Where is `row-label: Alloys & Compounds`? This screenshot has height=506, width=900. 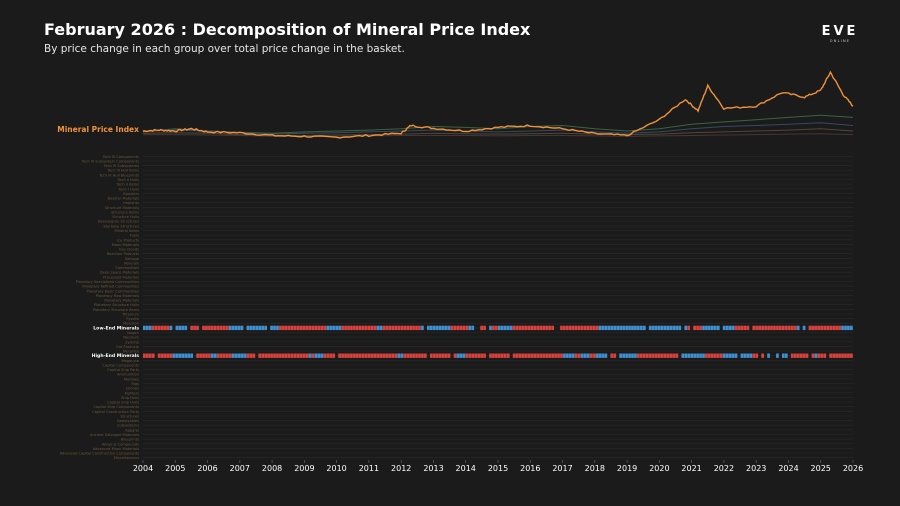
row-label: Alloys & Compounds is located at coordinates (120, 444).